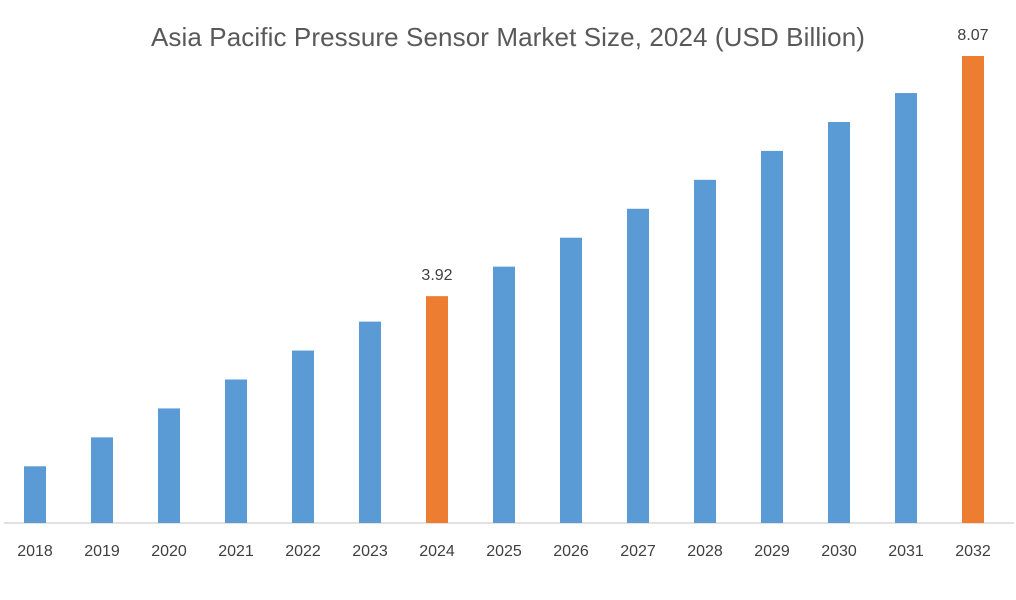  Describe the element at coordinates (303, 551) in the screenshot. I see `x-tick-label-2022: 2022` at that location.